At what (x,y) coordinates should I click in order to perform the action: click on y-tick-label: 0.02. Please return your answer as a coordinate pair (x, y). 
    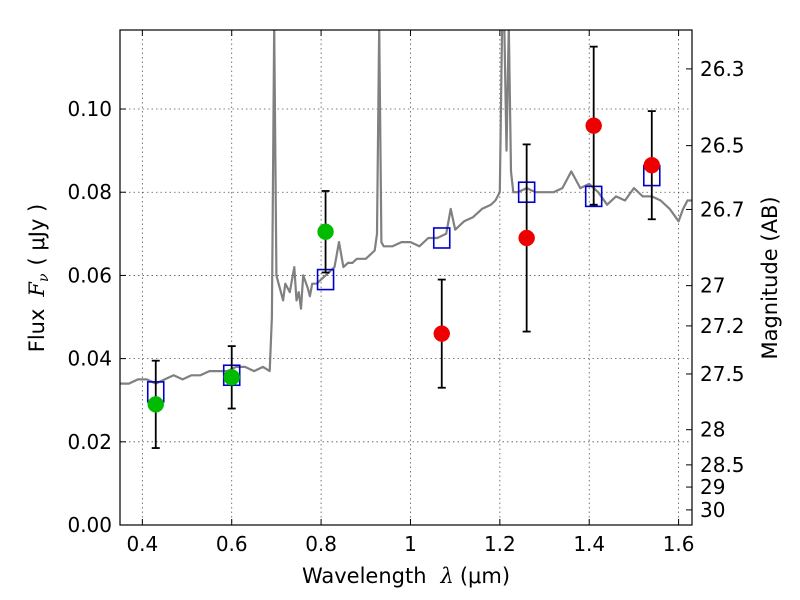
    Looking at the image, I should click on (89, 442).